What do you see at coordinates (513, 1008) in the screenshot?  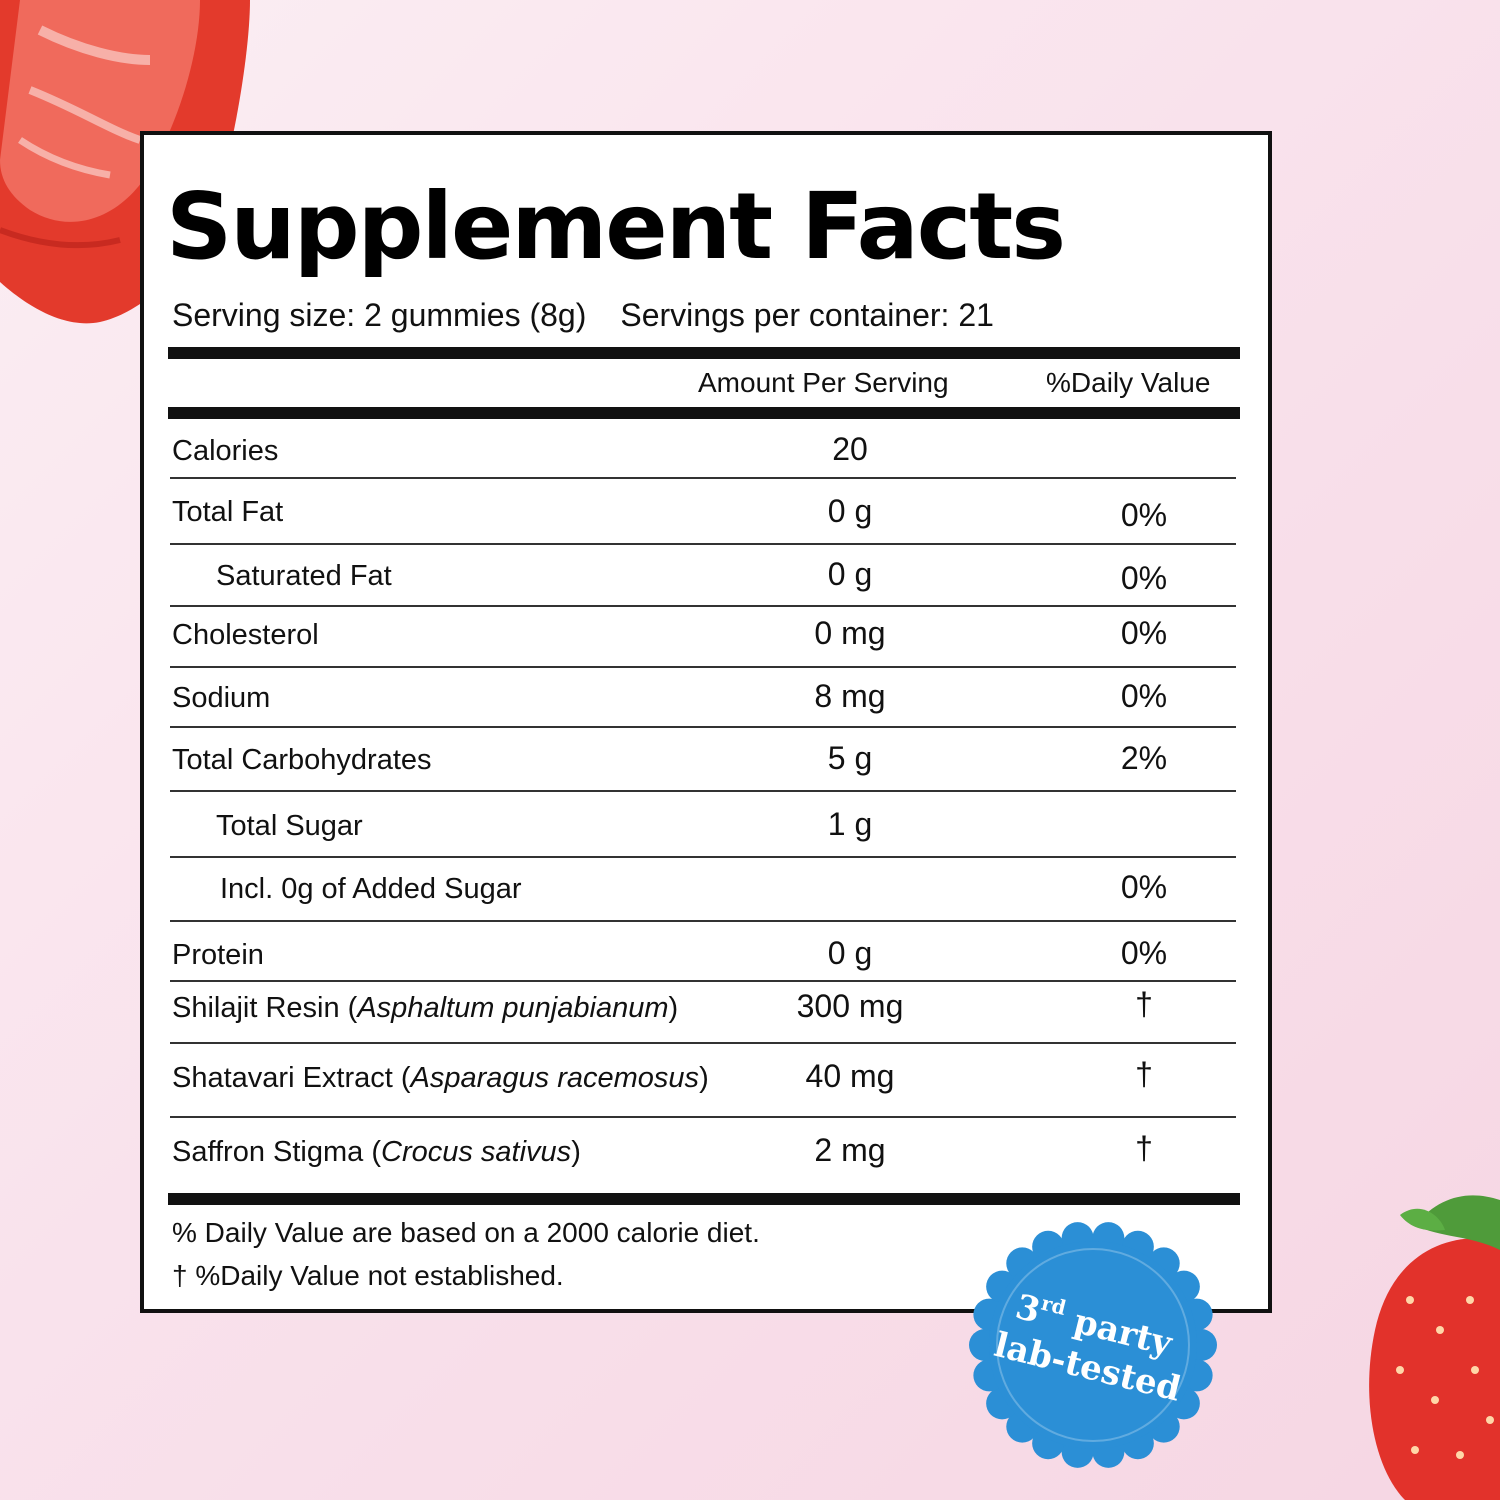 I see `latin-name: Asphaltum punjabianum` at bounding box center [513, 1008].